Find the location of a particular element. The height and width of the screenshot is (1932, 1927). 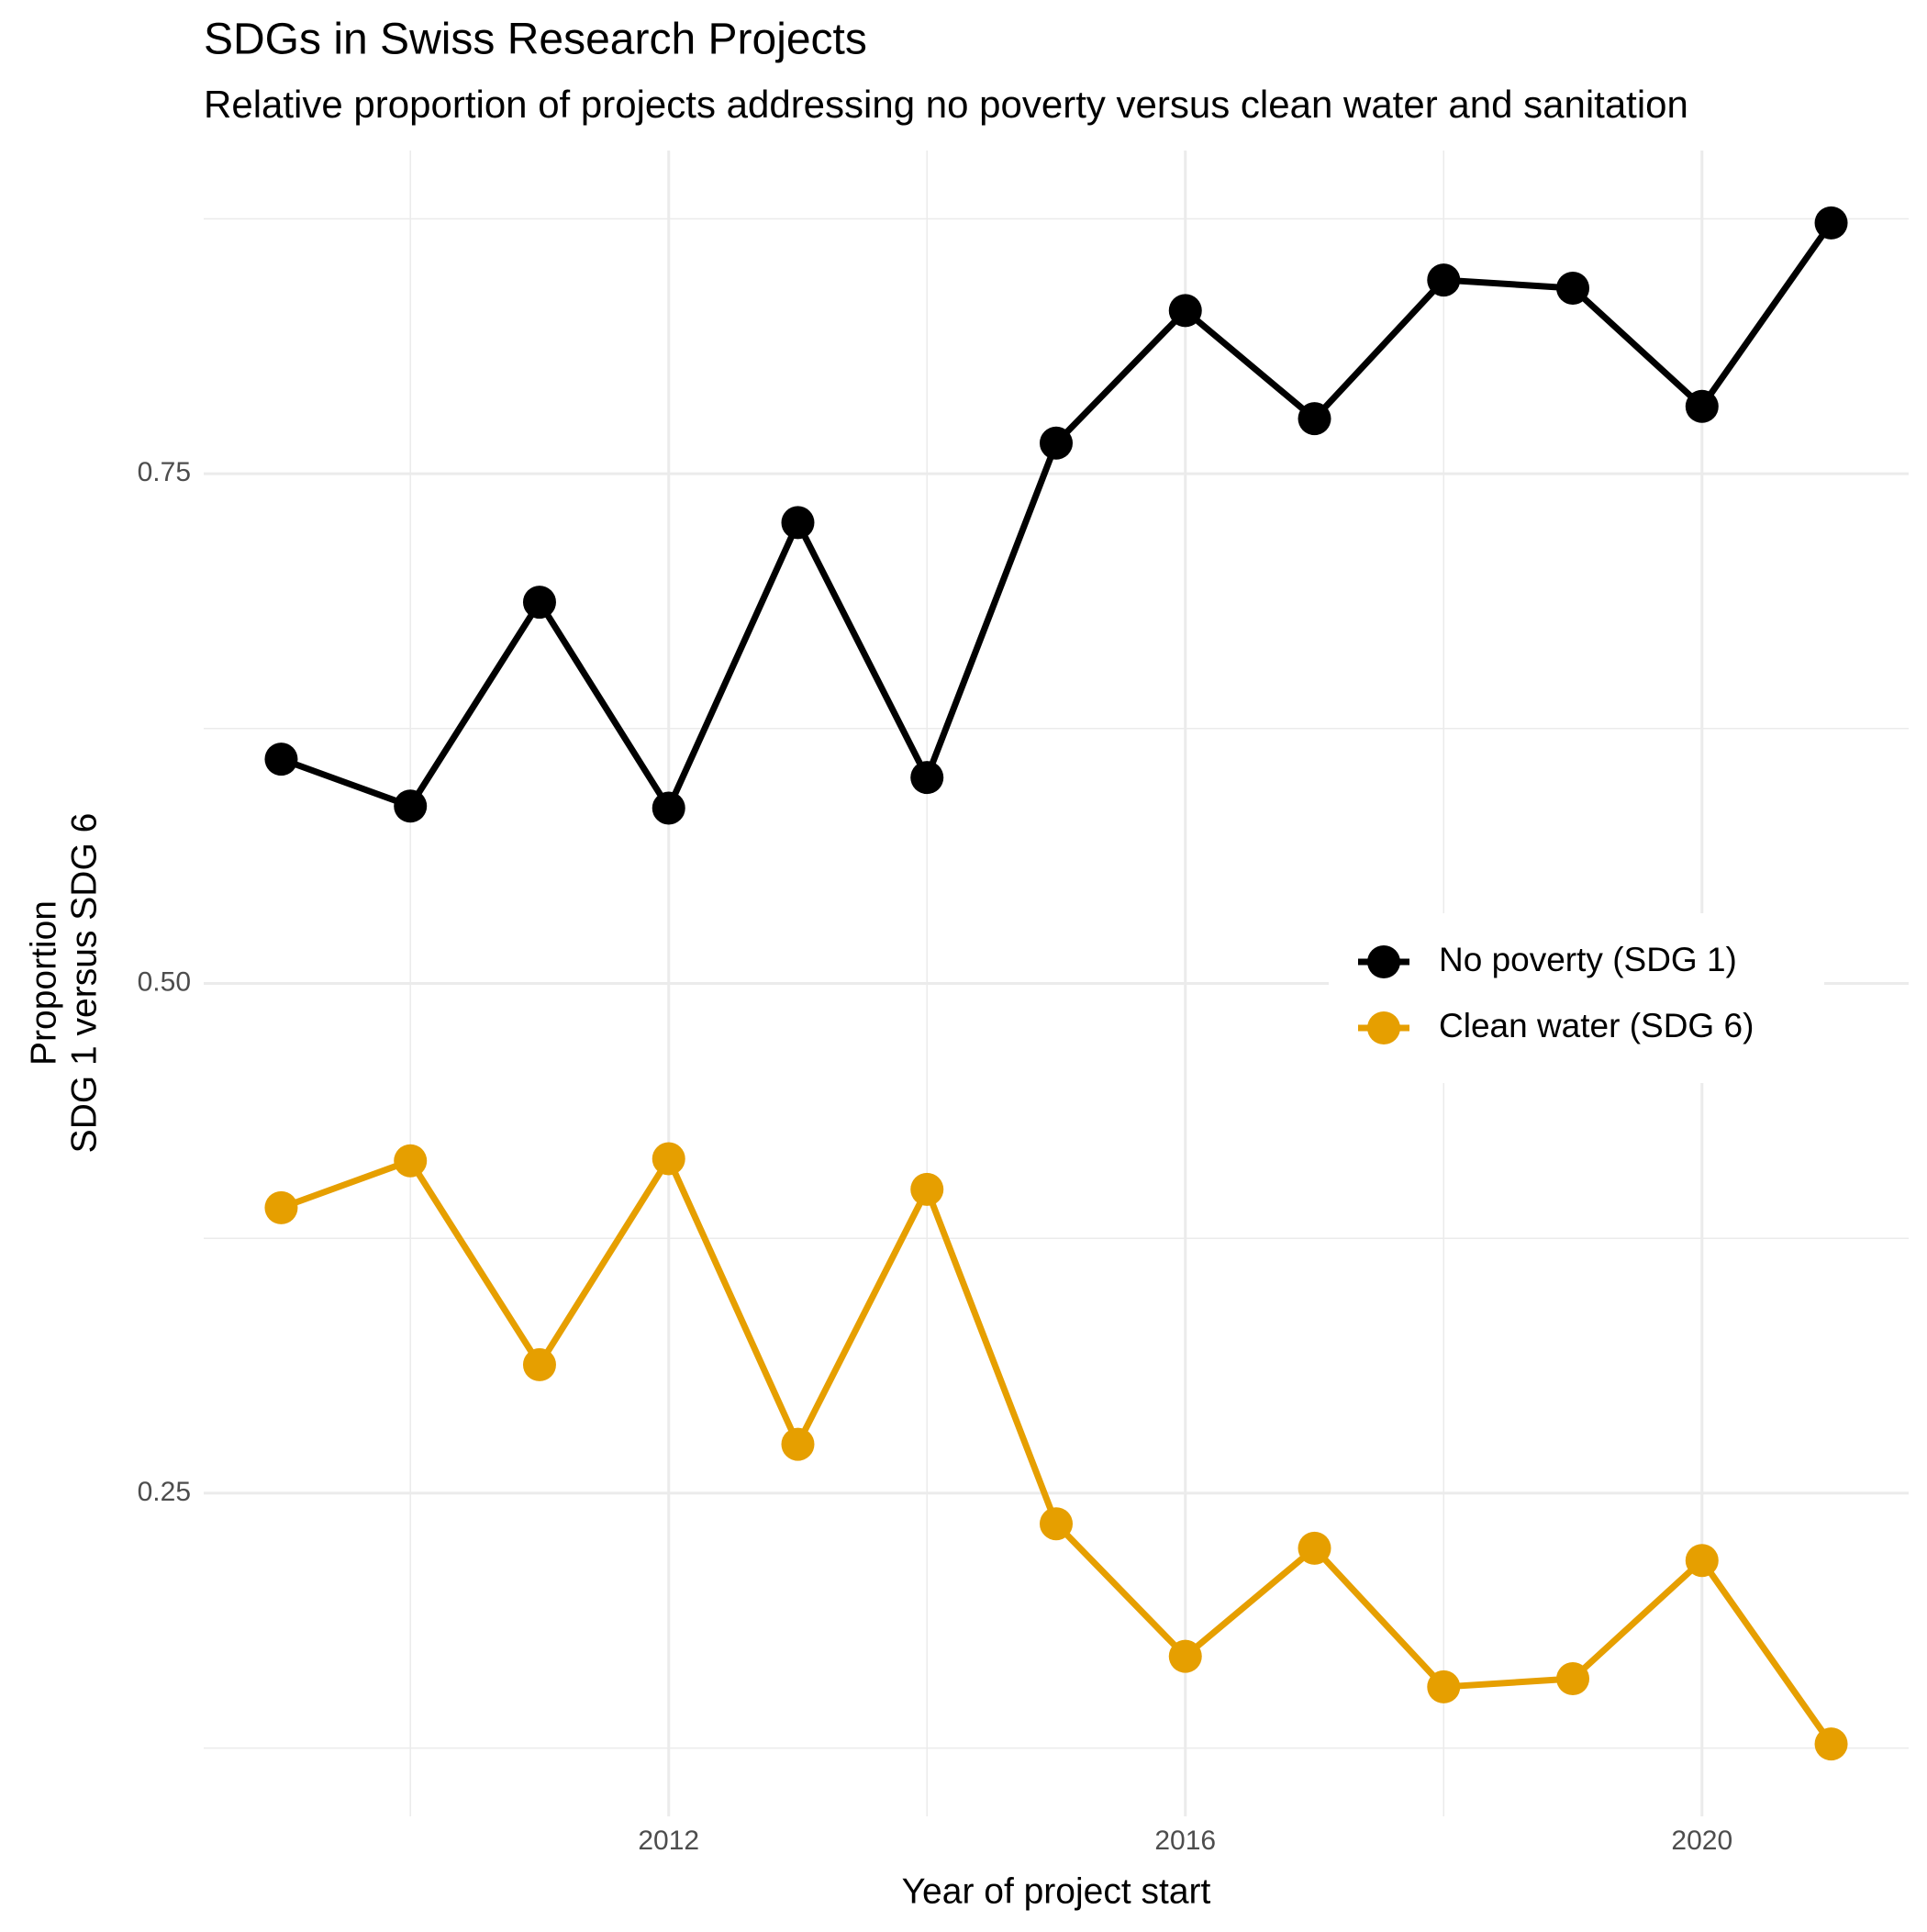

legend-label: Clean water (SDG 6) is located at coordinates (1596, 1025).